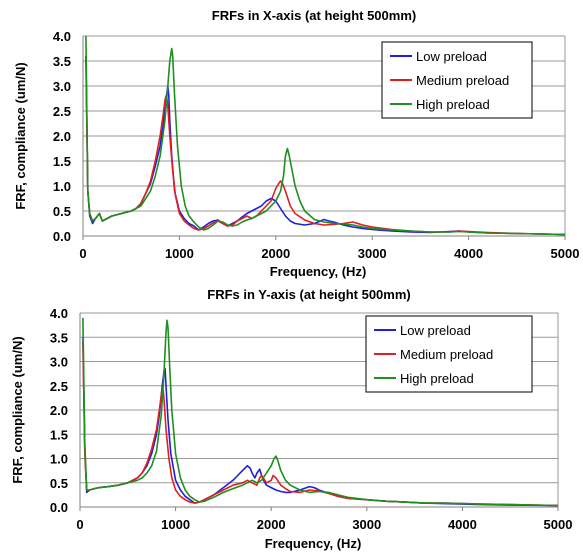 The image size is (583, 558). Describe the element at coordinates (308, 294) in the screenshot. I see `chart-title: FRFs in Y-axis (at height 500mm)` at that location.